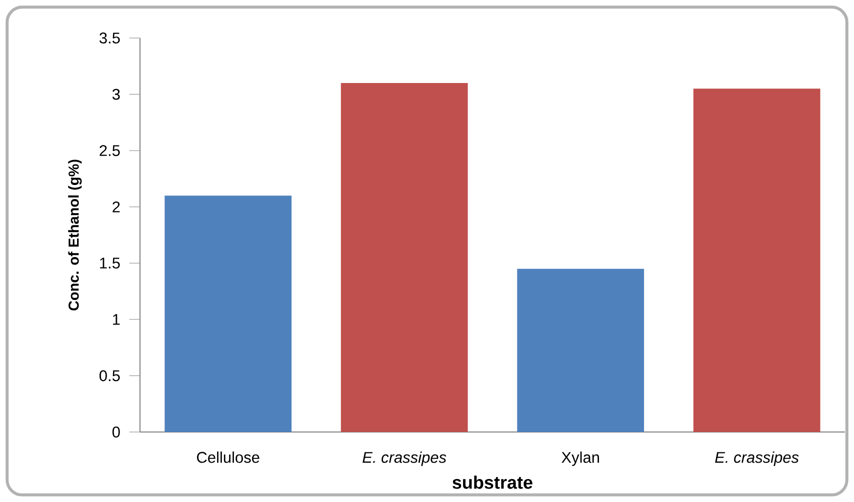 Image resolution: width=854 pixels, height=502 pixels. Describe the element at coordinates (110, 38) in the screenshot. I see `y-tick-label: 3.5` at that location.